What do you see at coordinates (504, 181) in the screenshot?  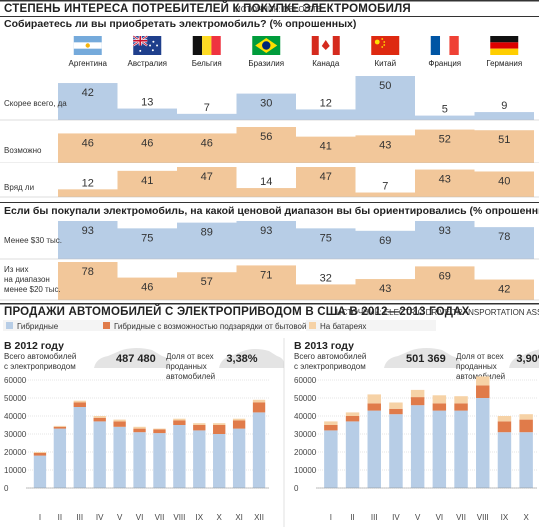 I see `survey-value-label: 40` at bounding box center [504, 181].